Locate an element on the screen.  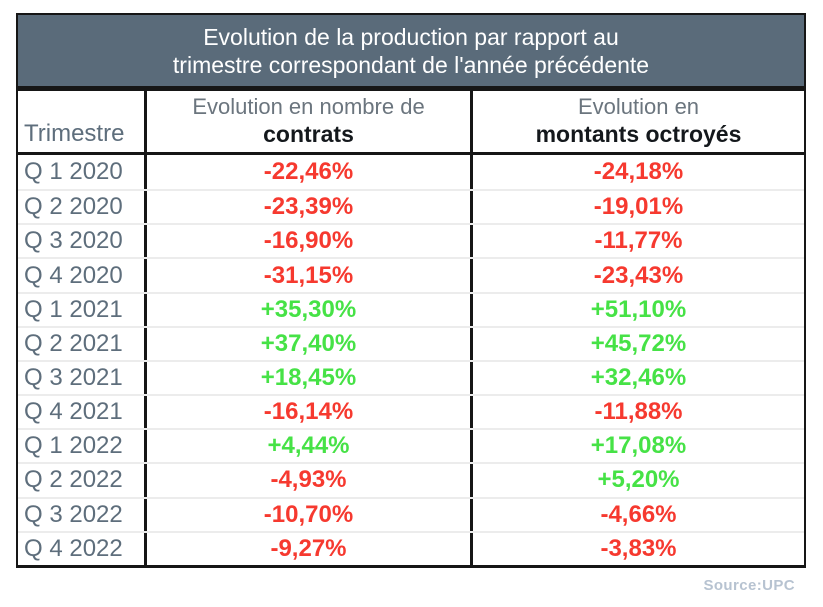
table-row: Q 4 2021 -16,14% -11,88% is located at coordinates (411, 411).